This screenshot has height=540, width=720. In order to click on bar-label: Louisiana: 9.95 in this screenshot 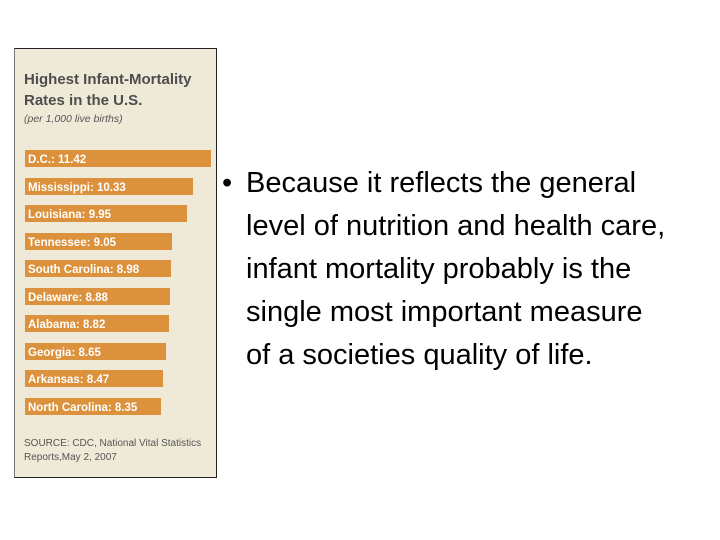, I will do `click(70, 215)`.